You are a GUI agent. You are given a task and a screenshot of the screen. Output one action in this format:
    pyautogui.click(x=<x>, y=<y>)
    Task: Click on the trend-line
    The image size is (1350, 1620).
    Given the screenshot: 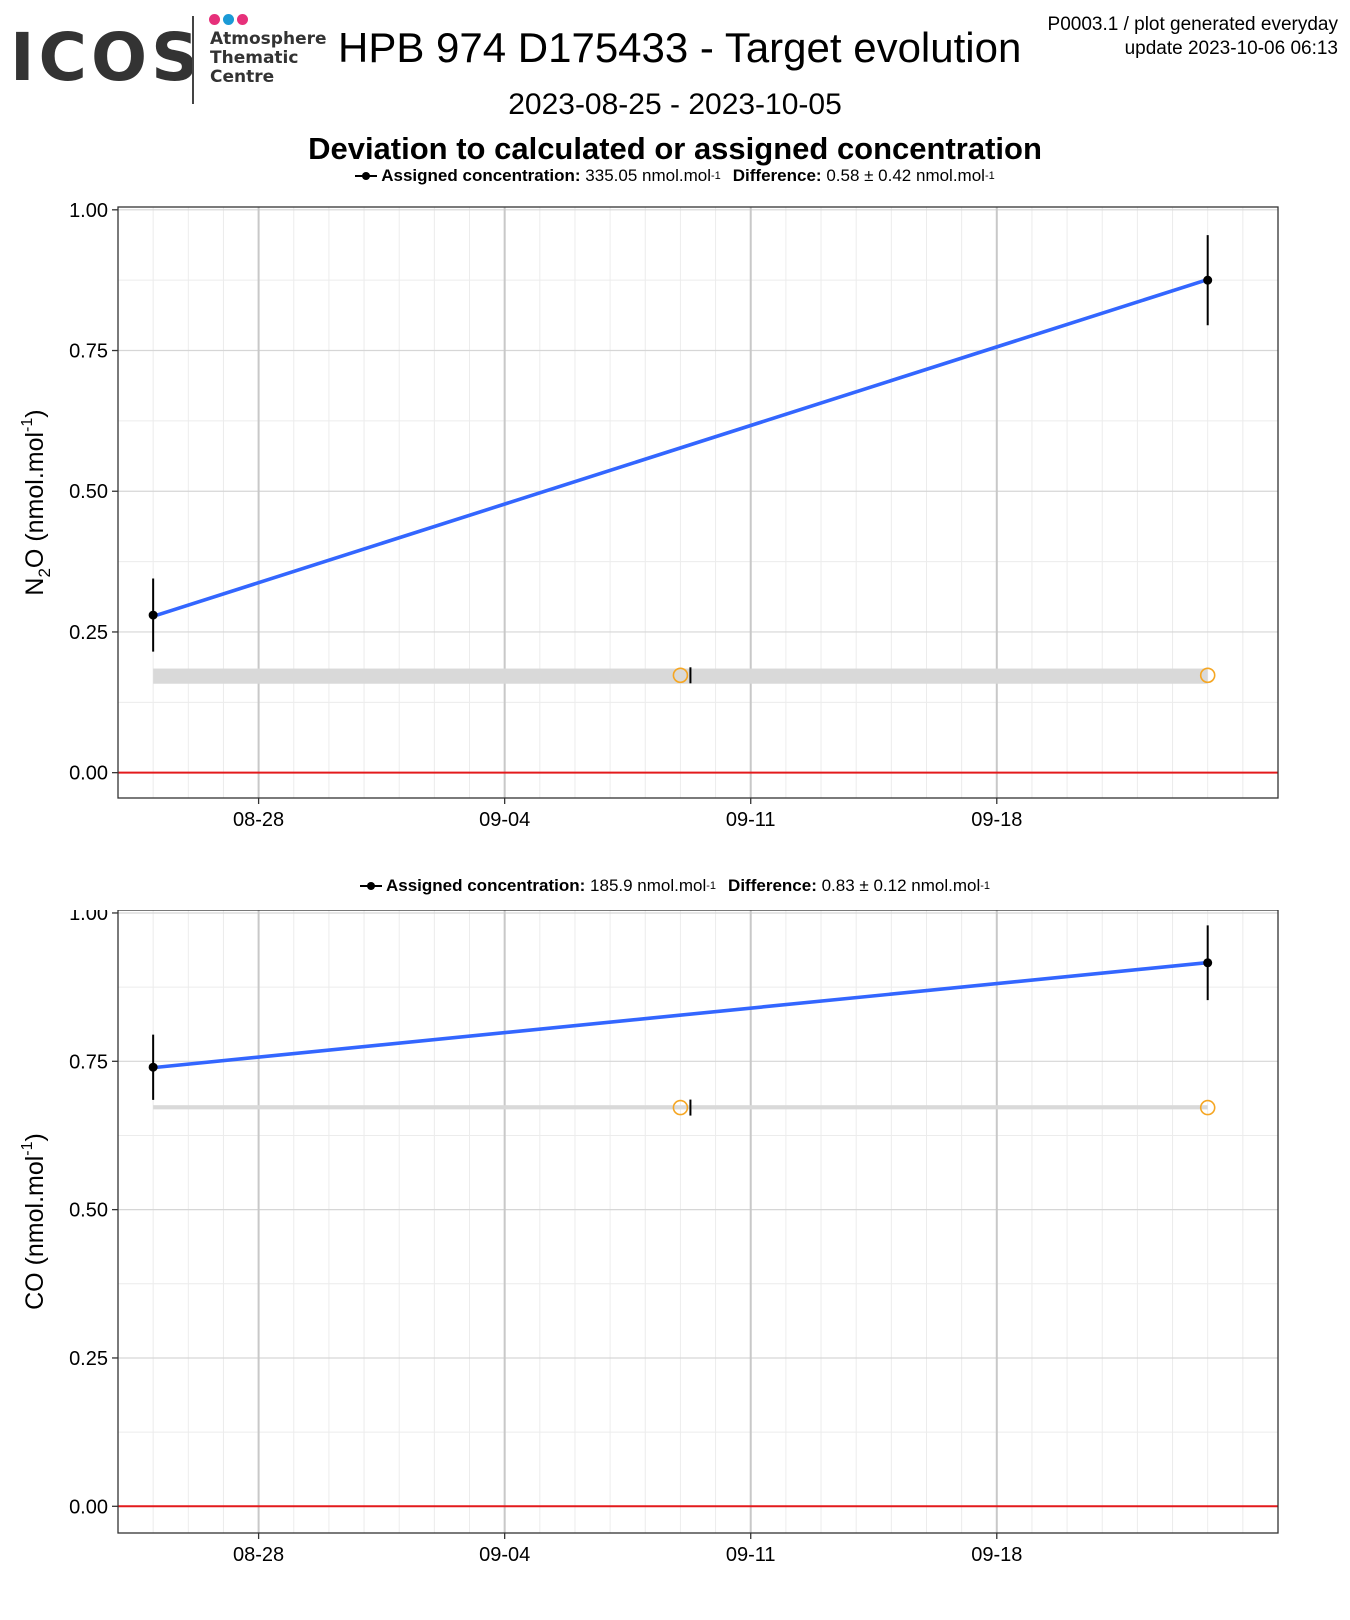 What is the action you would take?
    pyautogui.click(x=681, y=1015)
    